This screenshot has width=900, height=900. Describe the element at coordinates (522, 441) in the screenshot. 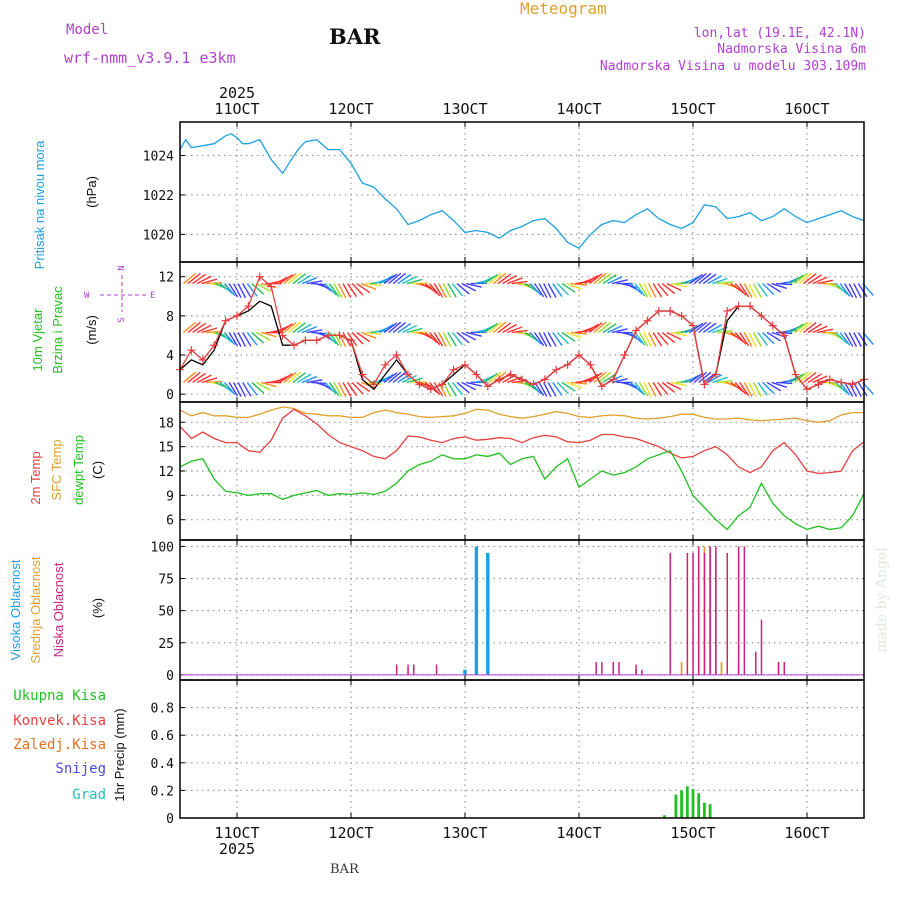

I see `series-line-2m-temp` at that location.